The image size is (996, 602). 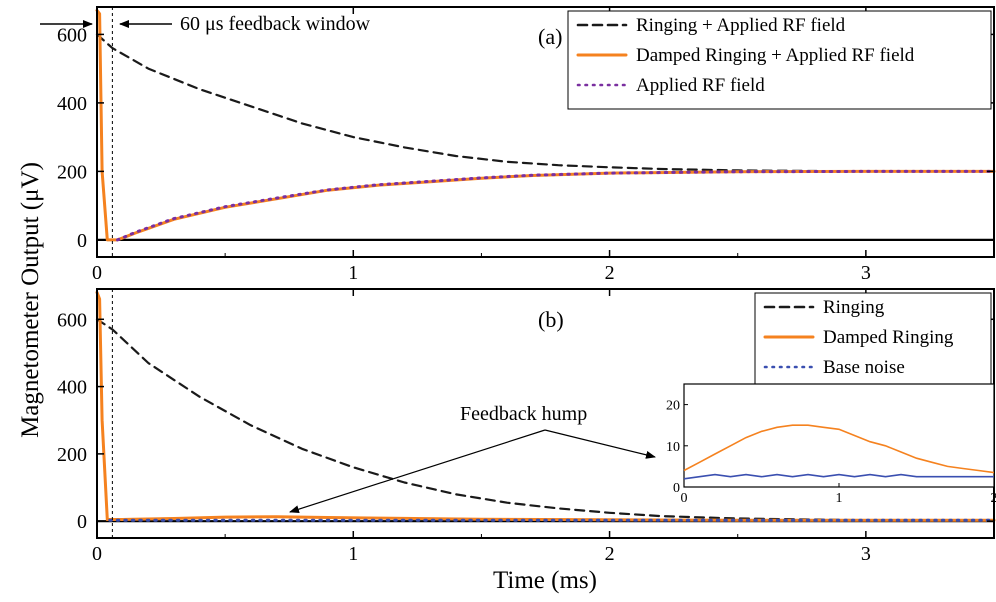 I want to click on inset-x-tick-label: 1, so click(x=839, y=498).